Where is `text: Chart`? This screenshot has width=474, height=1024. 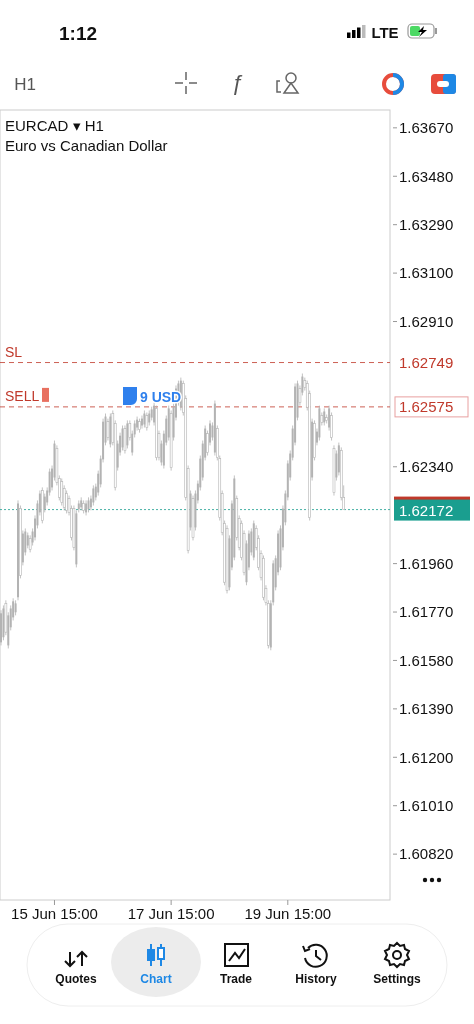
text: Chart is located at coordinates (156, 979).